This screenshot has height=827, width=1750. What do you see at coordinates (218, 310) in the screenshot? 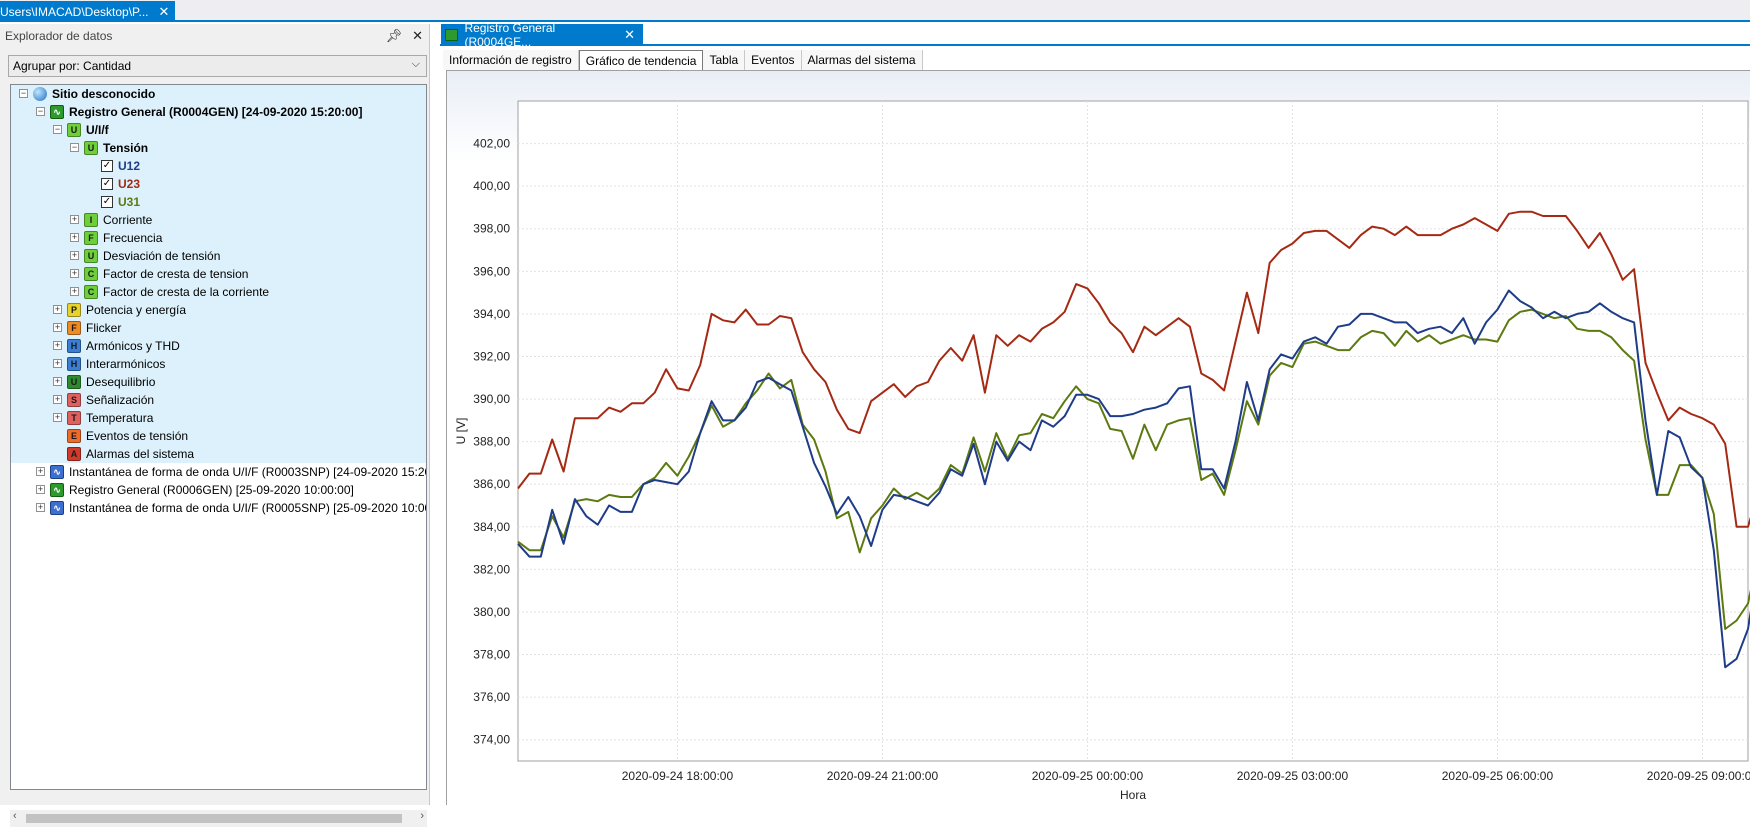
I see `tree-node: + P Potencia y energía` at bounding box center [218, 310].